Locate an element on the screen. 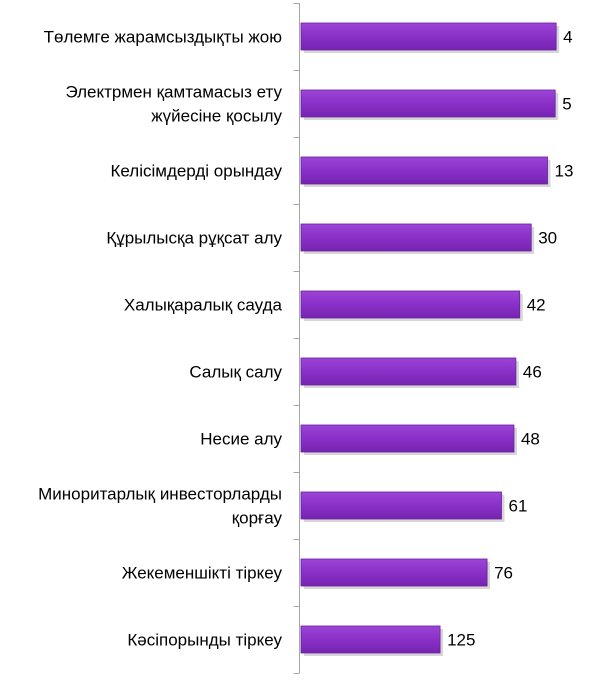 This screenshot has height=685, width=595. value-label: 61 is located at coordinates (517, 506).